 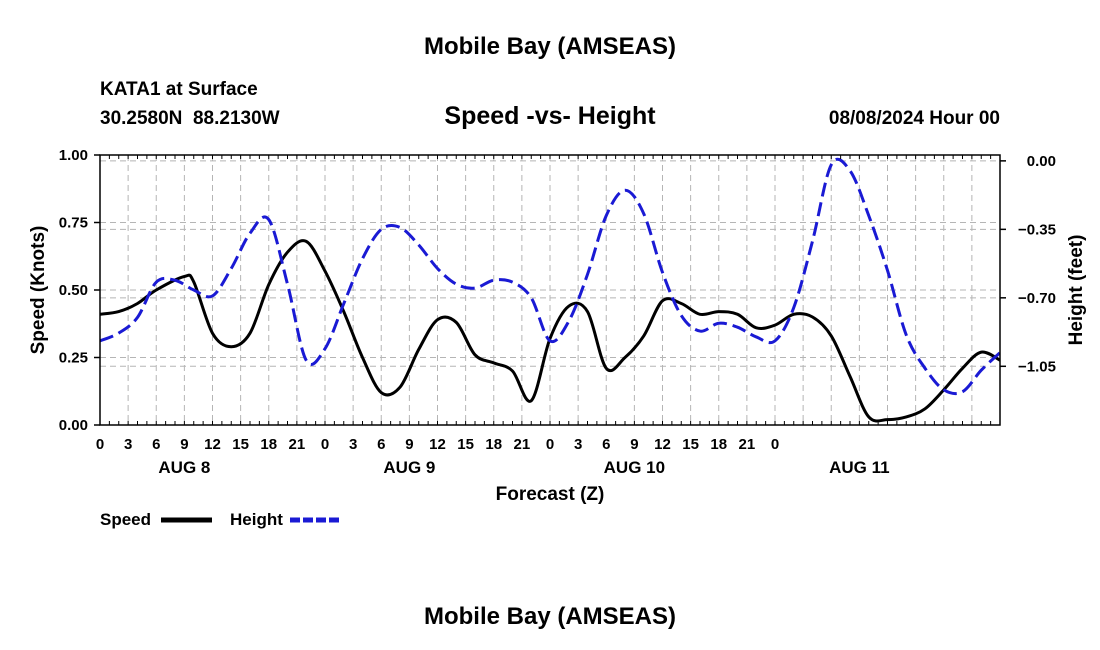 What do you see at coordinates (1037, 366) in the screenshot?
I see `y2-tick-label: −1.05` at bounding box center [1037, 366].